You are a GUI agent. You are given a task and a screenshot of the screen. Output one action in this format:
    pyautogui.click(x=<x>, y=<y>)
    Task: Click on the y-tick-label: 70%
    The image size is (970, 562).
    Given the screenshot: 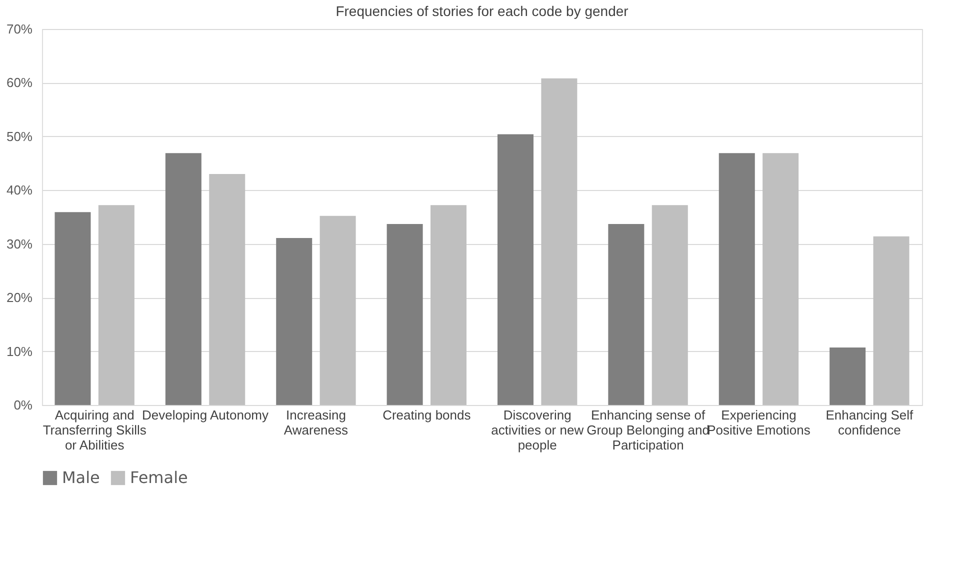 What is the action you would take?
    pyautogui.click(x=19, y=29)
    